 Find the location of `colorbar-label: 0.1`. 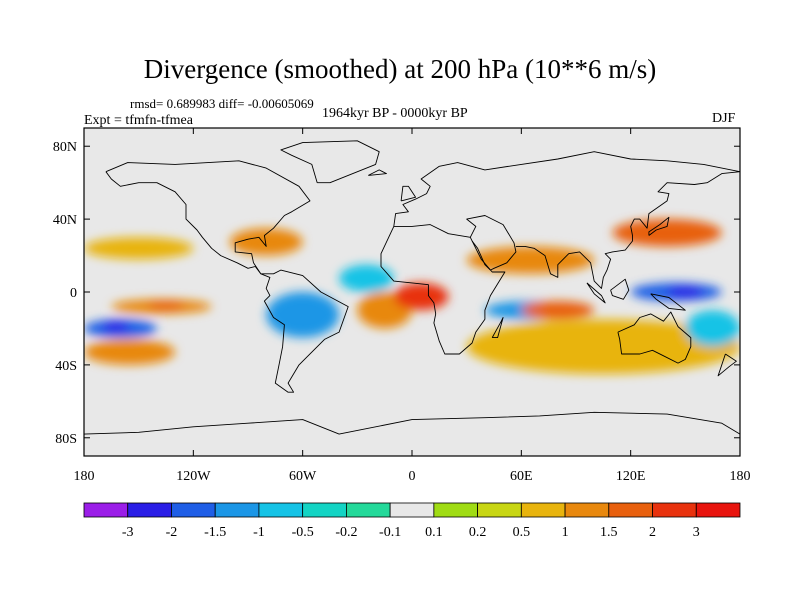

colorbar-label: 0.1 is located at coordinates (434, 532).